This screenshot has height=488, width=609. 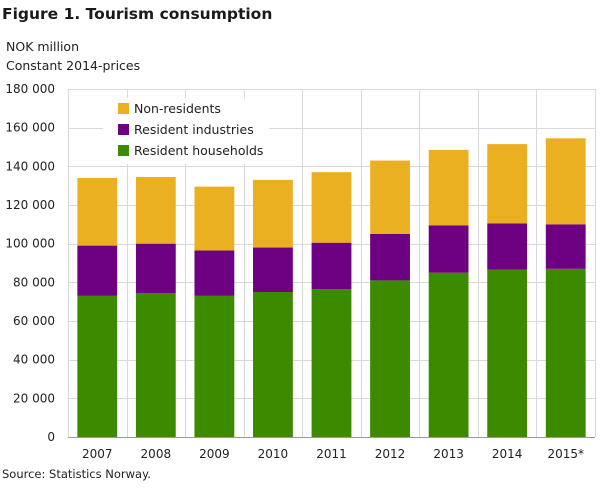 I want to click on y-tick-label: 120 000, so click(x=30, y=205).